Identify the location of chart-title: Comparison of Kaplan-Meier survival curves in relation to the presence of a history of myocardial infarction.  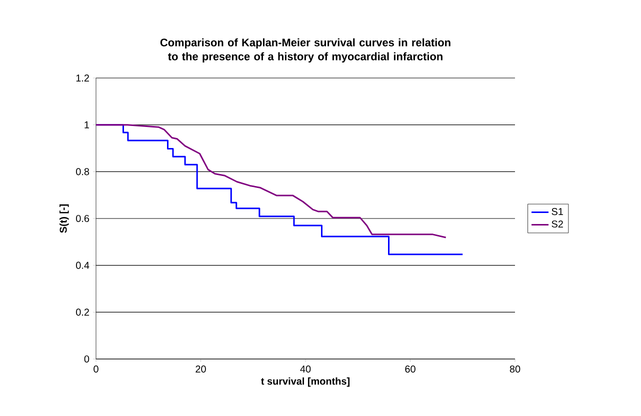
(305, 50).